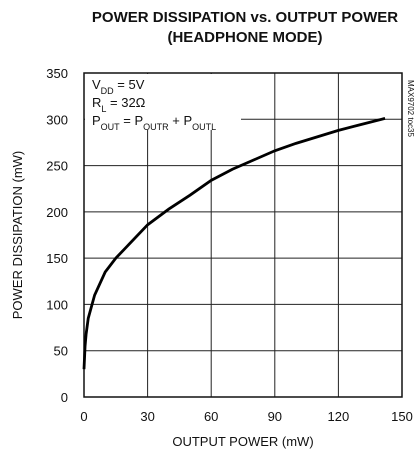 This screenshot has width=420, height=456. What do you see at coordinates (57, 166) in the screenshot?
I see `y-tick-label: 250` at bounding box center [57, 166].